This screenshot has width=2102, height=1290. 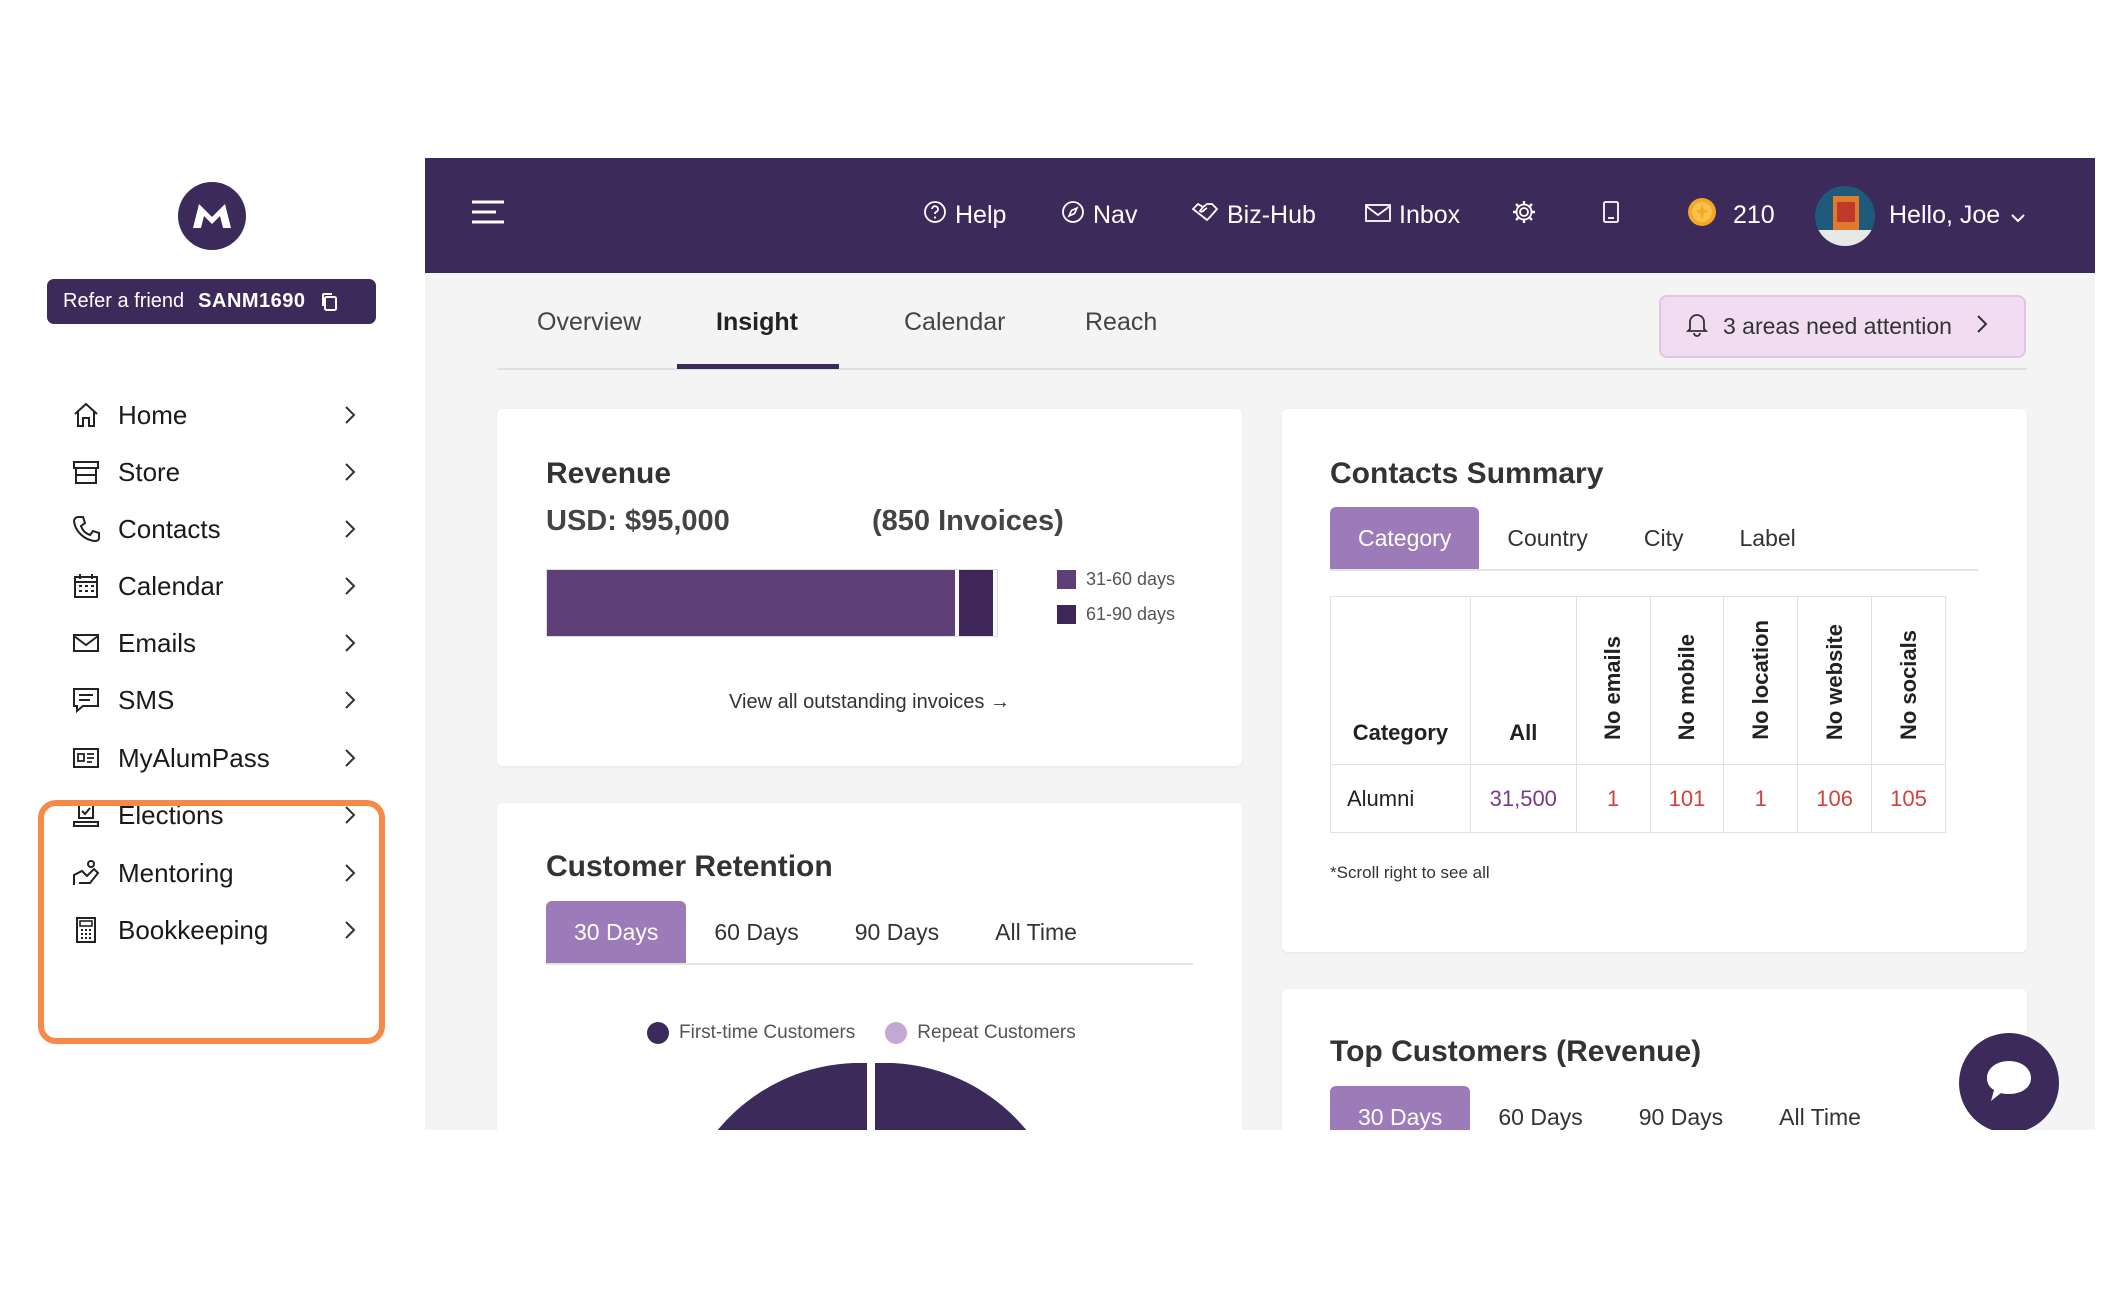 What do you see at coordinates (1731, 215) in the screenshot?
I see `coins-button: 210` at bounding box center [1731, 215].